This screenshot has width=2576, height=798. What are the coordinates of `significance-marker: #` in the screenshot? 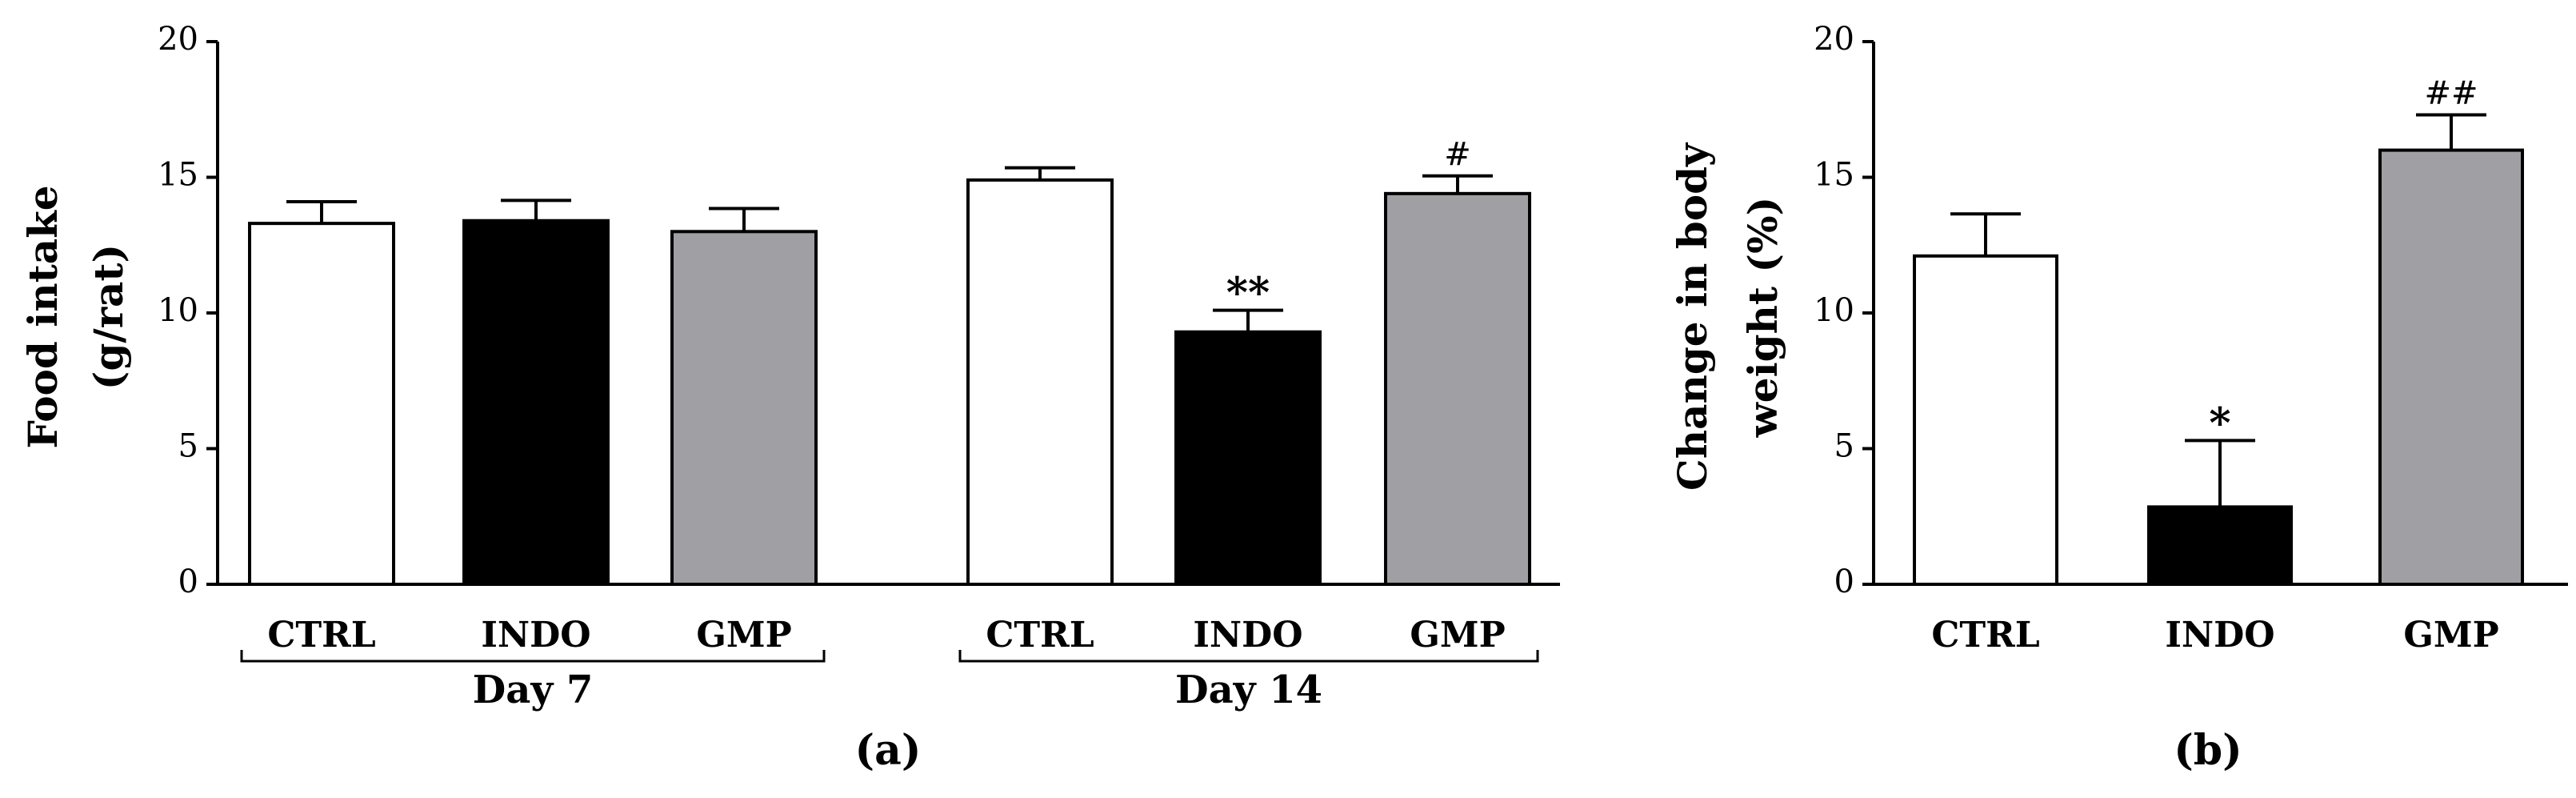 It's located at (1457, 154).